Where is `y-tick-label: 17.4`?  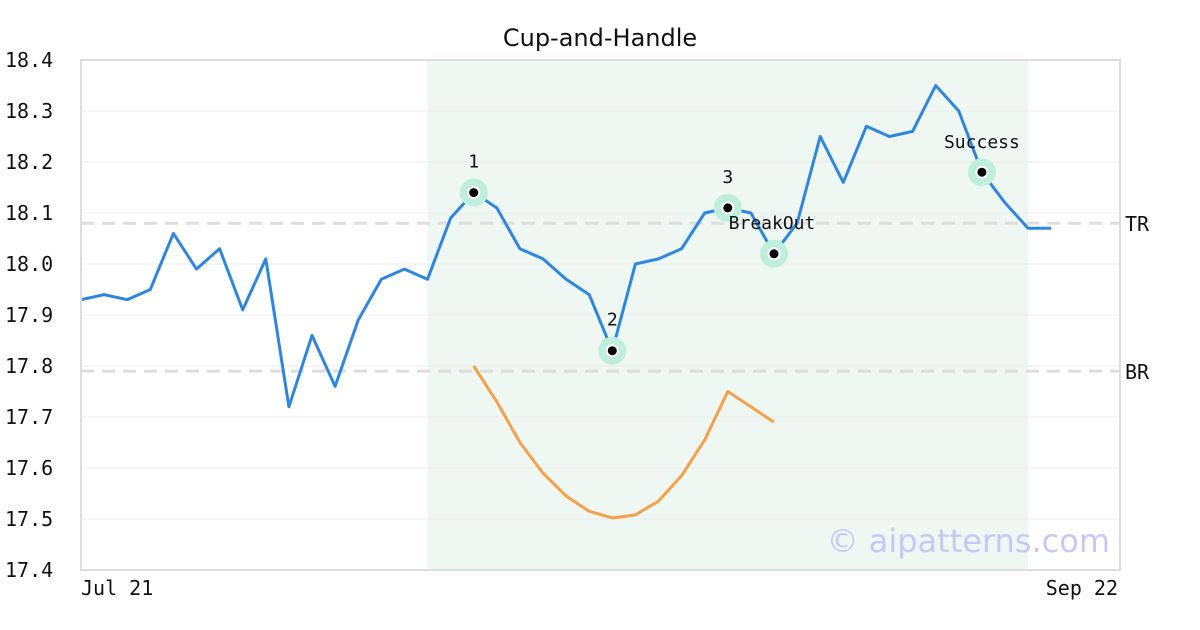 y-tick-label: 17.4 is located at coordinates (29, 570).